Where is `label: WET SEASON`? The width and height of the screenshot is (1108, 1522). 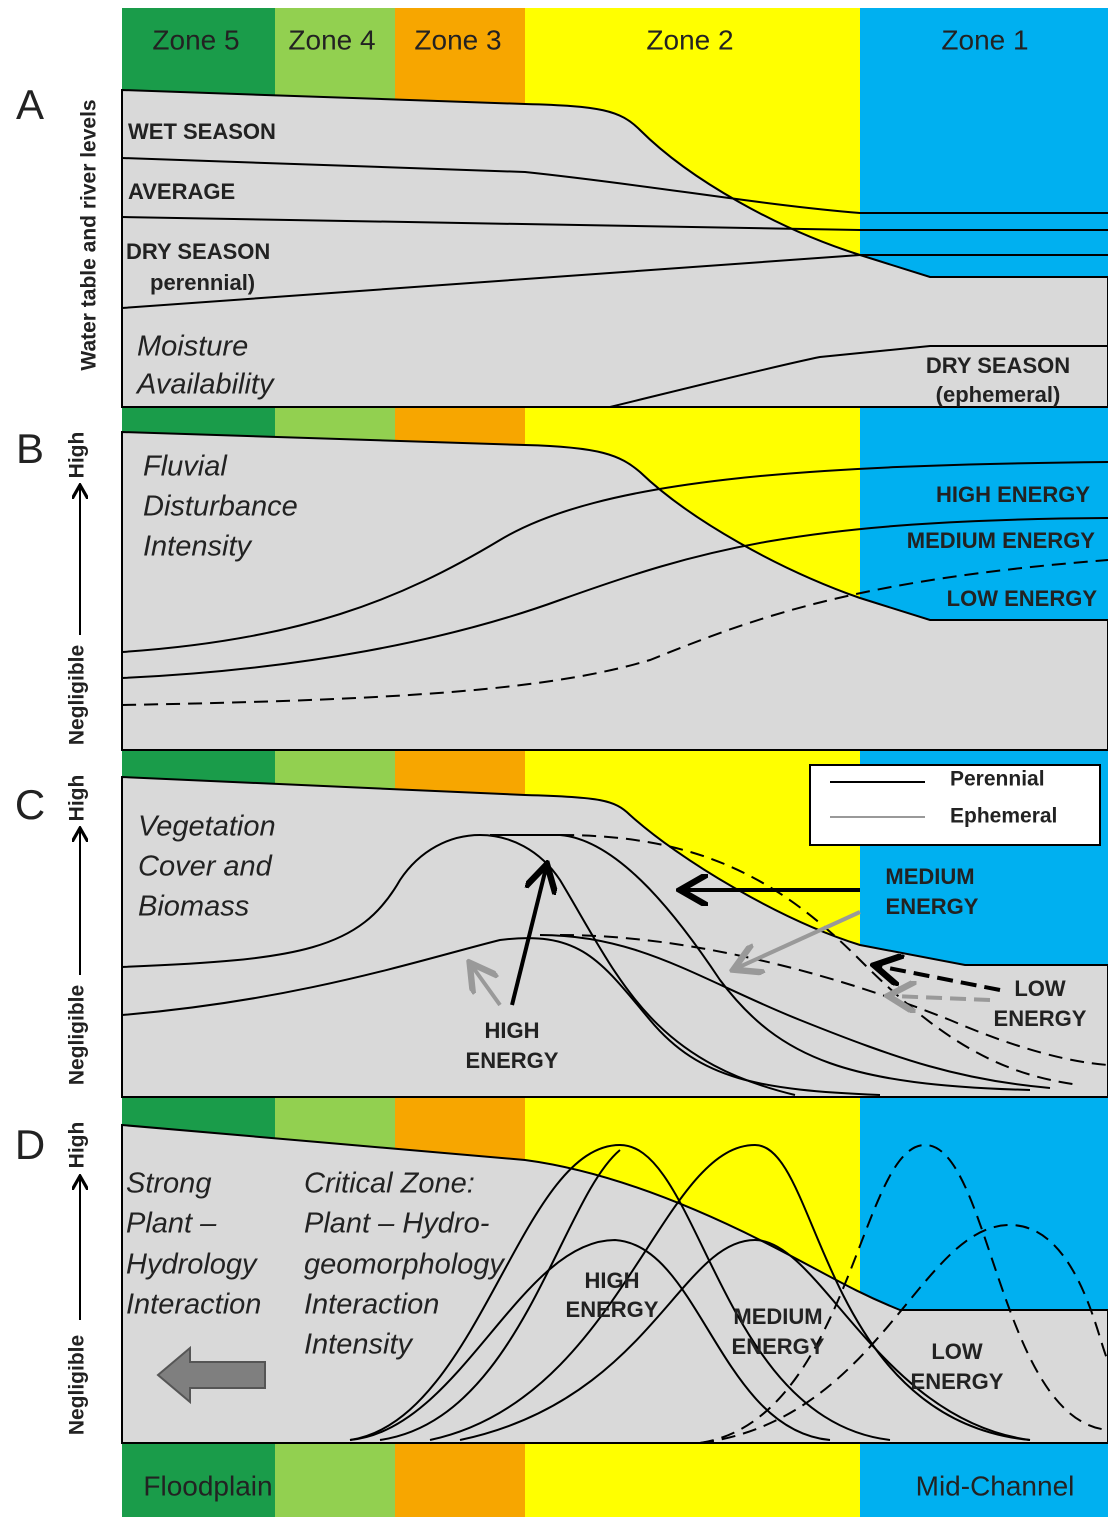 label: WET SEASON is located at coordinates (202, 131).